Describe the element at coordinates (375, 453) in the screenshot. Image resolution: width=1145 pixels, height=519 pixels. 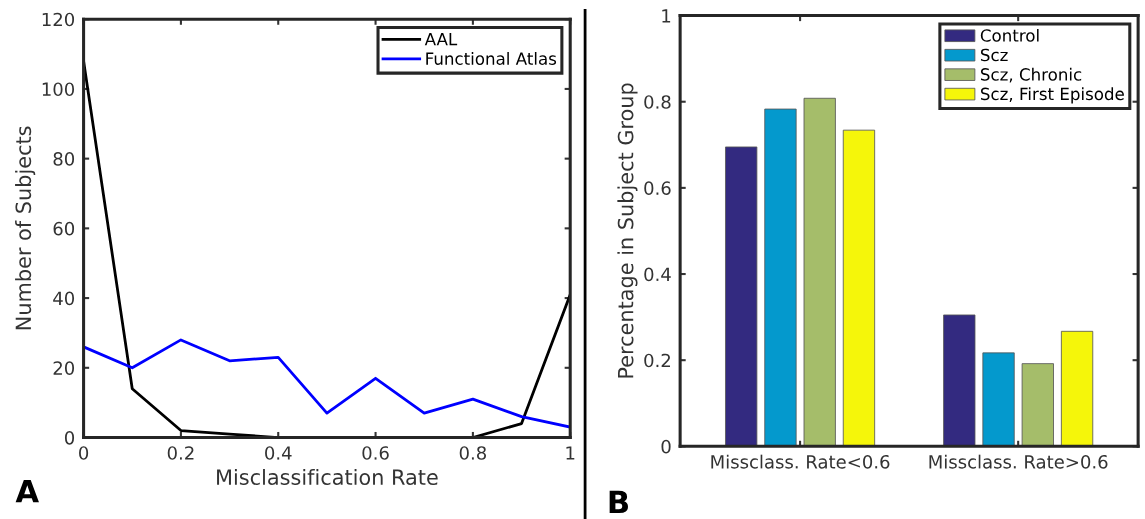
I see `x-tick-label: 0.6` at that location.